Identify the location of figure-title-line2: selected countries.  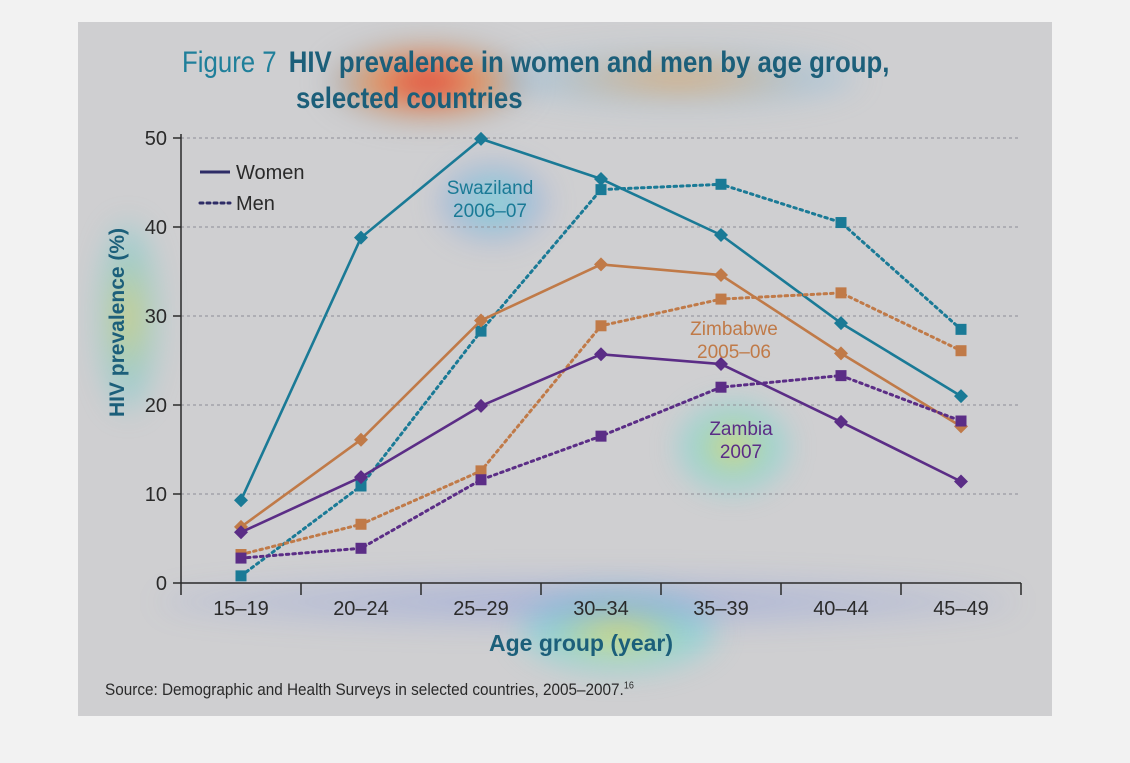
(409, 98).